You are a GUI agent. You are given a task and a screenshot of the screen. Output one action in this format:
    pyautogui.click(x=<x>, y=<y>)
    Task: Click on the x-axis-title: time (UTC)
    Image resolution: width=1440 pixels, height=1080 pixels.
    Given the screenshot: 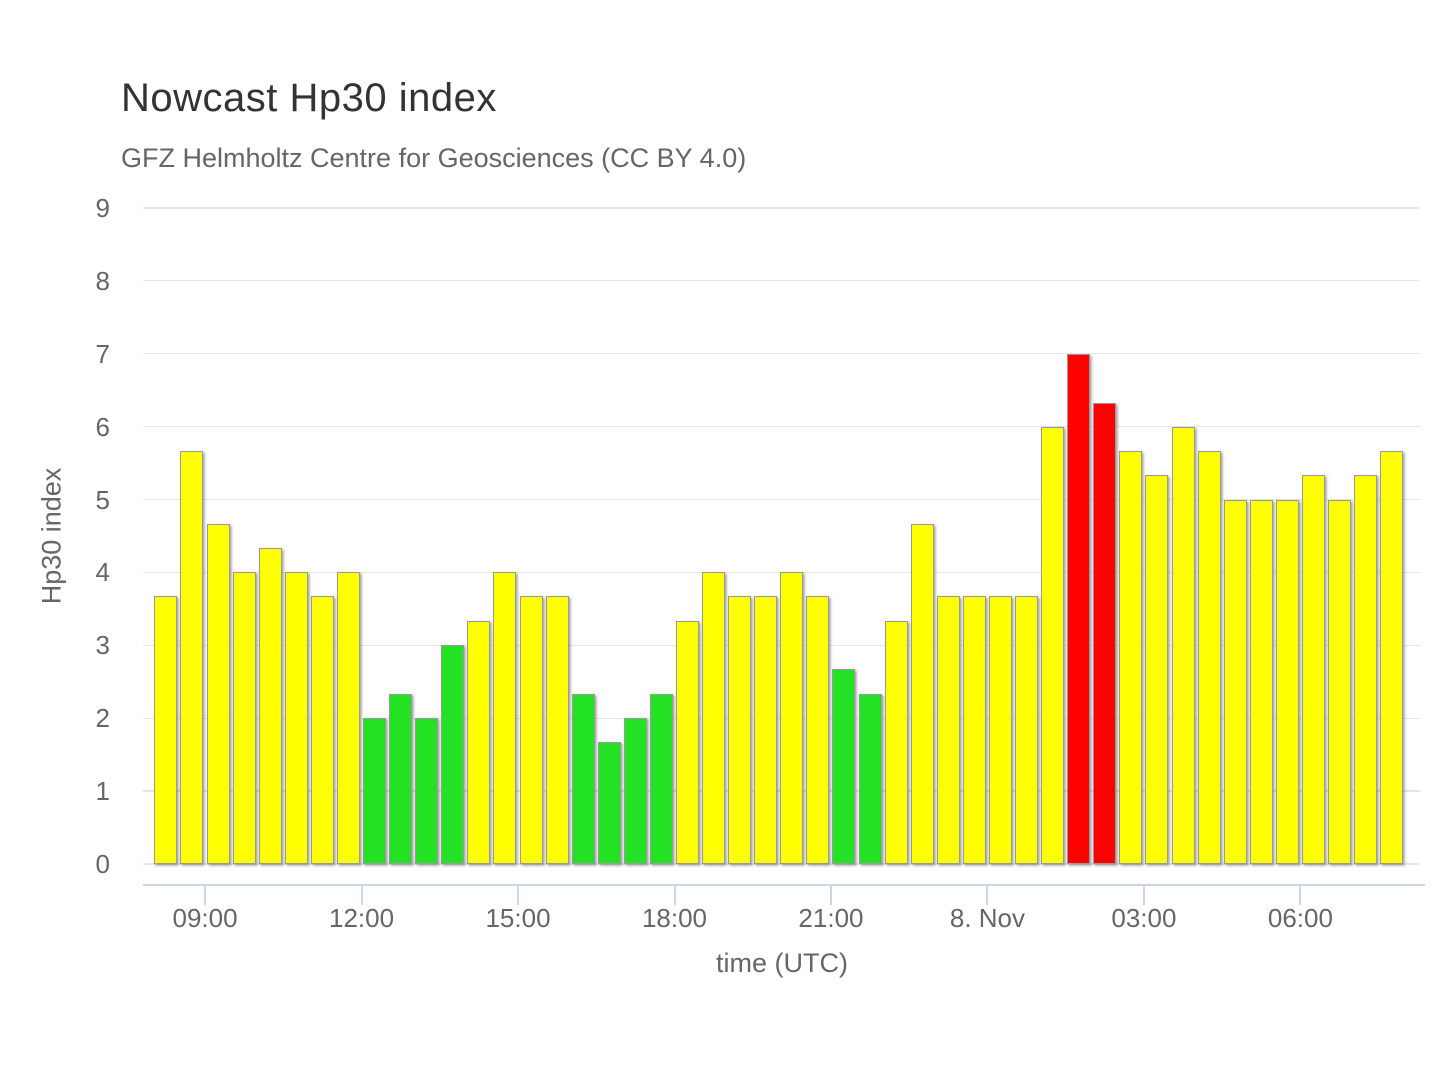 What is the action you would take?
    pyautogui.click(x=782, y=963)
    